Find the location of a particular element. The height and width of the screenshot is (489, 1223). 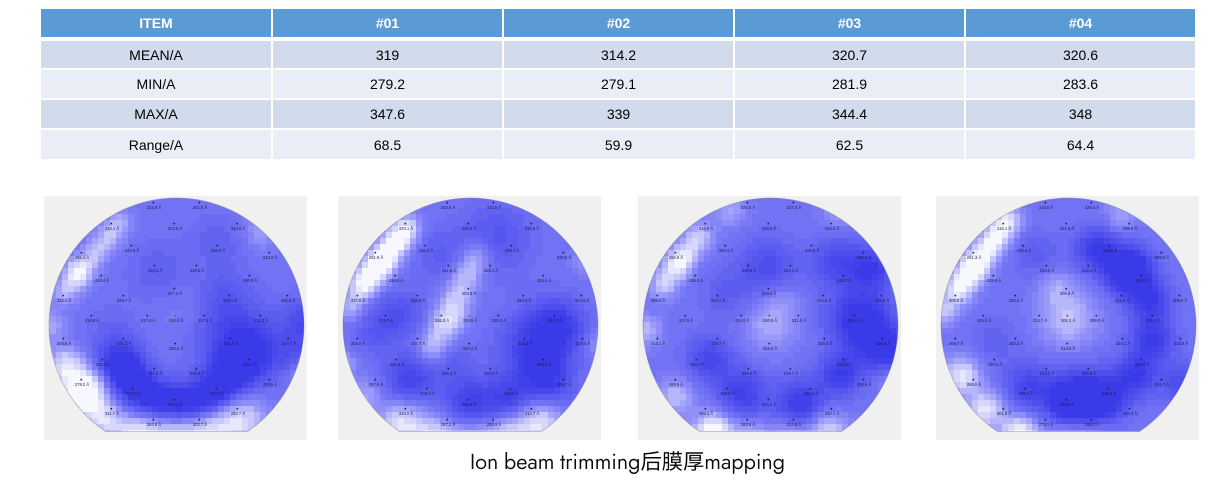

svg-text: 340.2 Å is located at coordinates (769, 404).